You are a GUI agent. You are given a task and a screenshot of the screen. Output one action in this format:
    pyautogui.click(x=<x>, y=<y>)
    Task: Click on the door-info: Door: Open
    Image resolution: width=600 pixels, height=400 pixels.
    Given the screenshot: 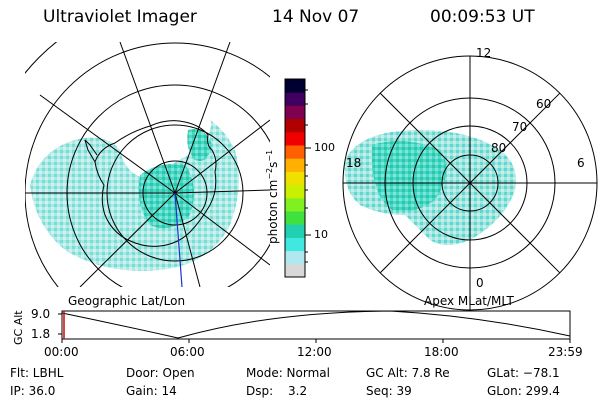 What is the action you would take?
    pyautogui.click(x=160, y=373)
    